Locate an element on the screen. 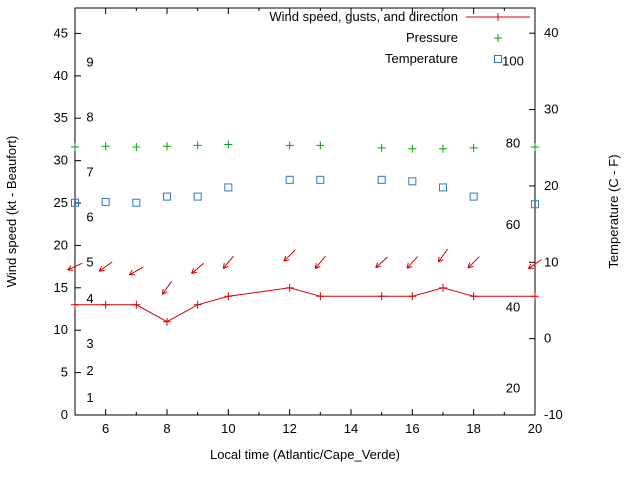 This screenshot has height=485, width=640. y-right-axis-title: Temperature (C - F) is located at coordinates (613, 211).